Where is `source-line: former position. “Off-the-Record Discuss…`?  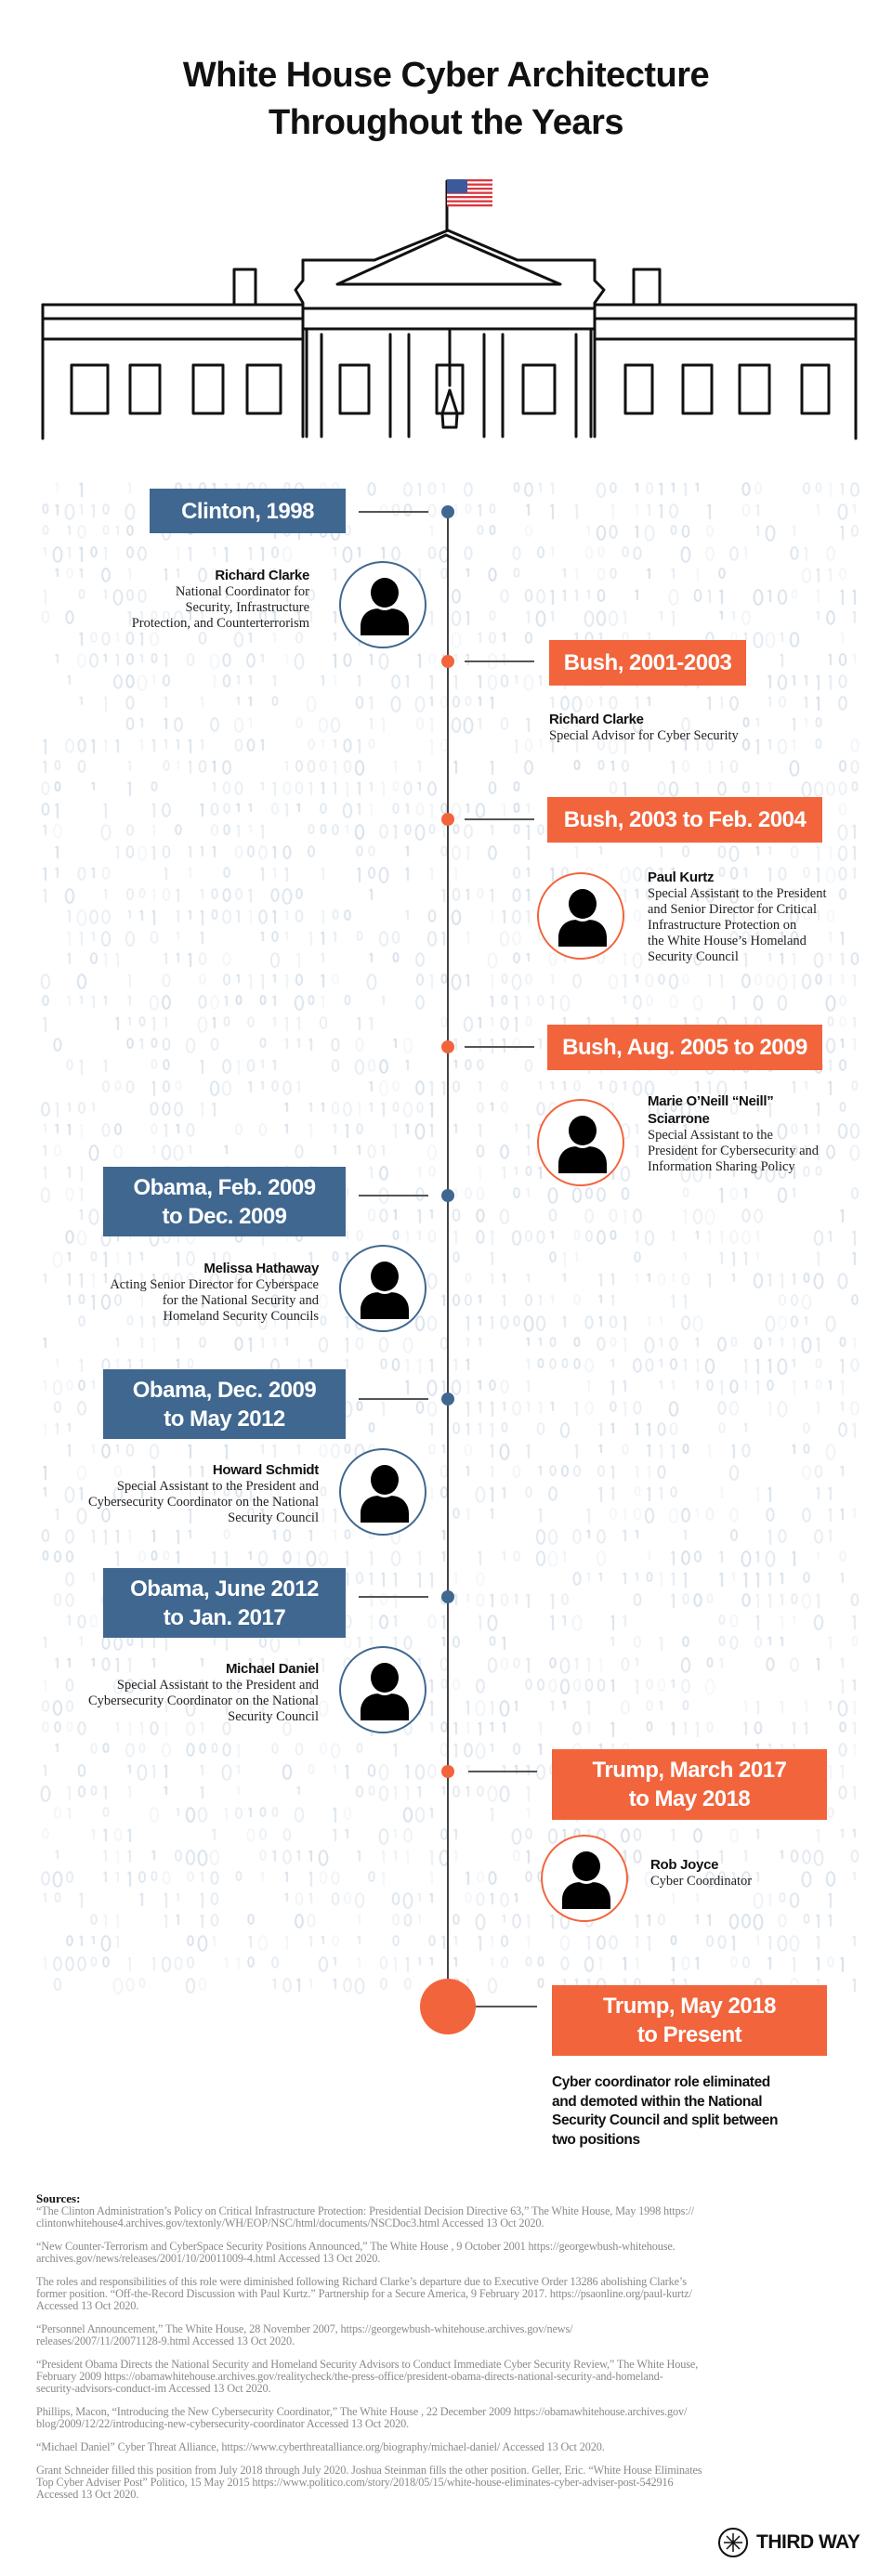
source-line: former position. “Off-the-Record Discuss… is located at coordinates (364, 2293).